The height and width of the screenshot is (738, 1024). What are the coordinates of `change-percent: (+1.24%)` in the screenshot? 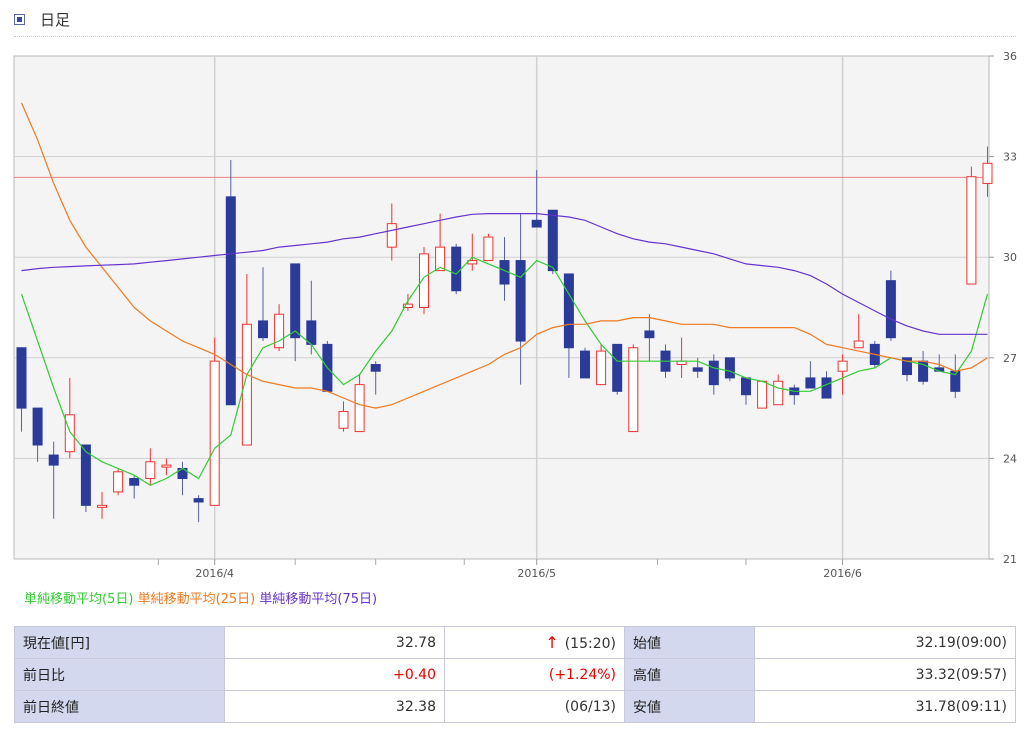 It's located at (534, 674).